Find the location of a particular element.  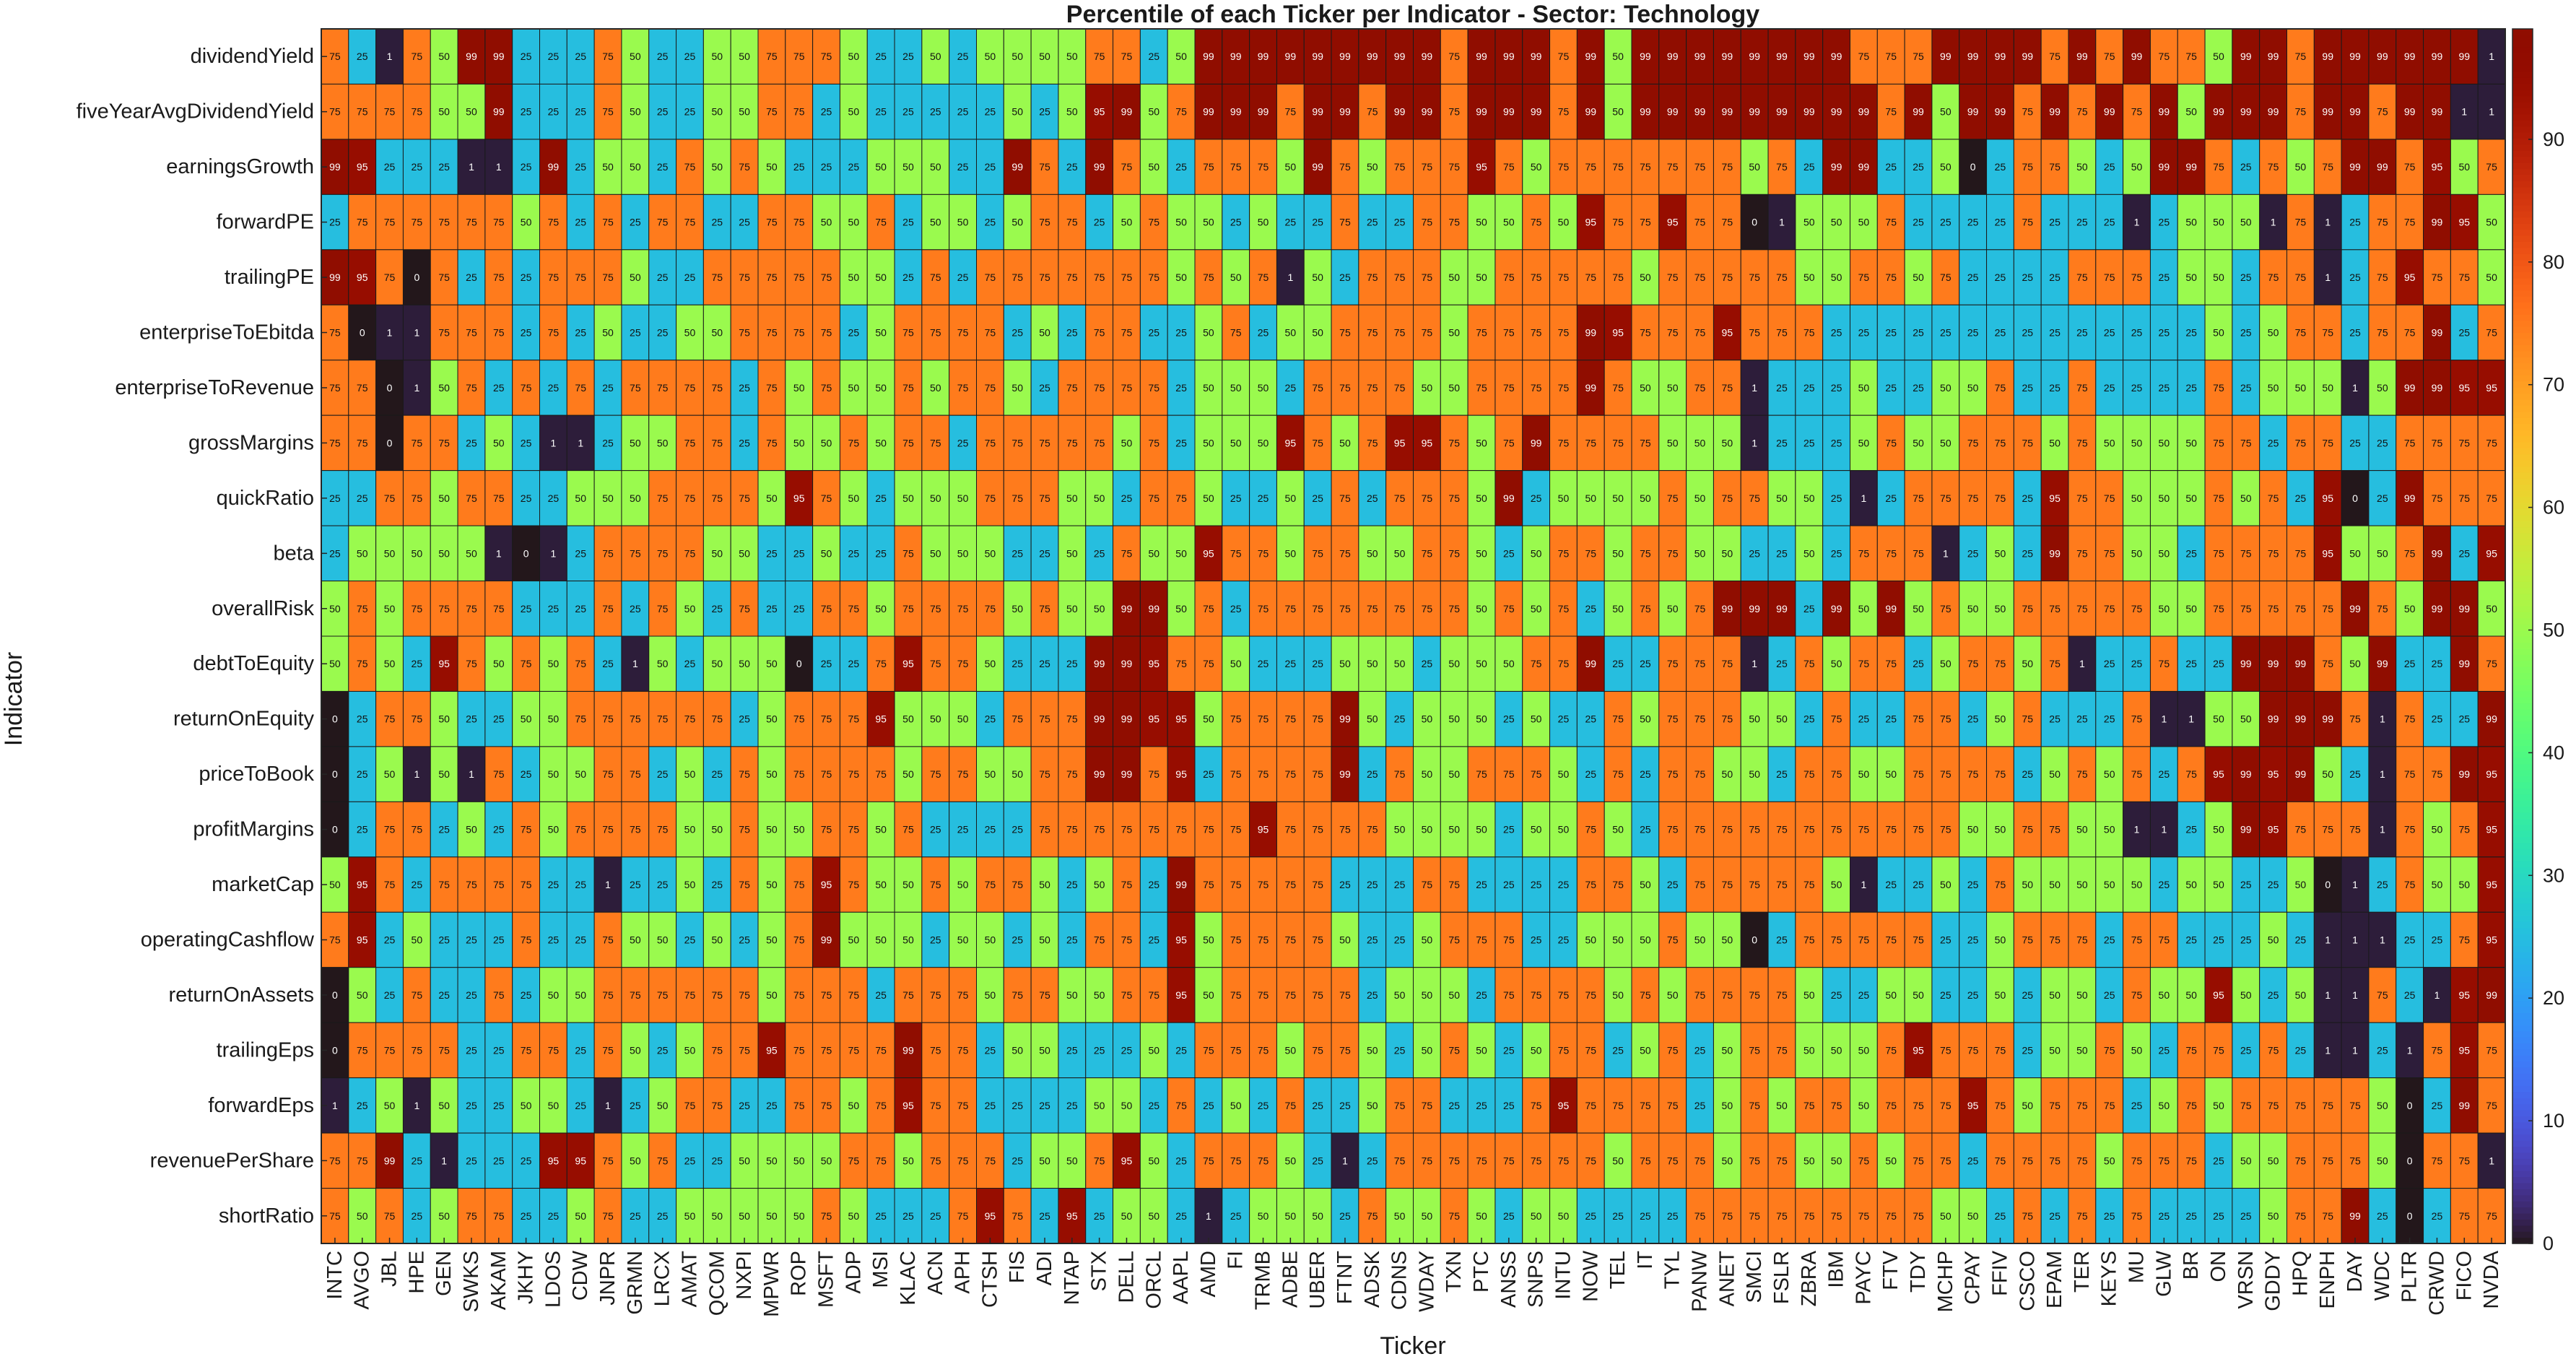

y-tick-label: trailingPE is located at coordinates (269, 277).